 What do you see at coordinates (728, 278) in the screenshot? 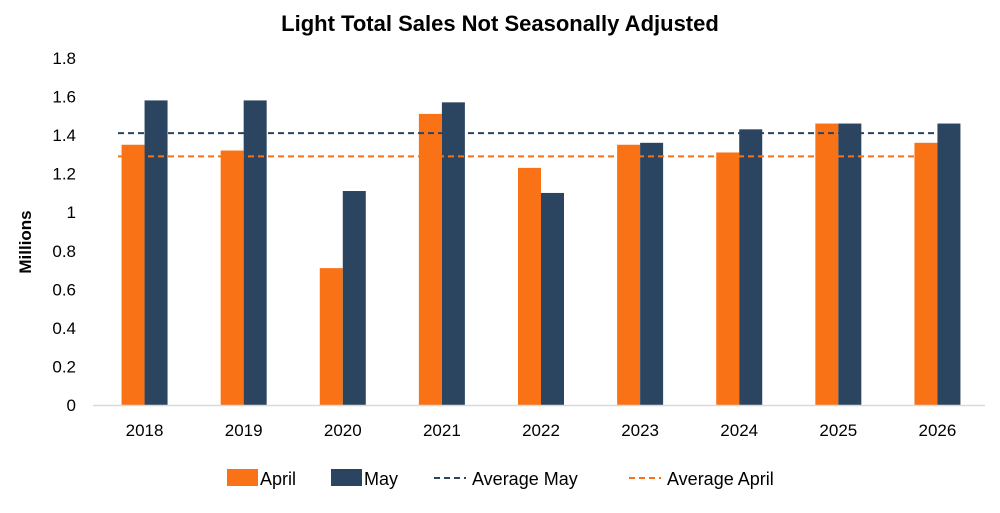
I see `bar-april-2024` at bounding box center [728, 278].